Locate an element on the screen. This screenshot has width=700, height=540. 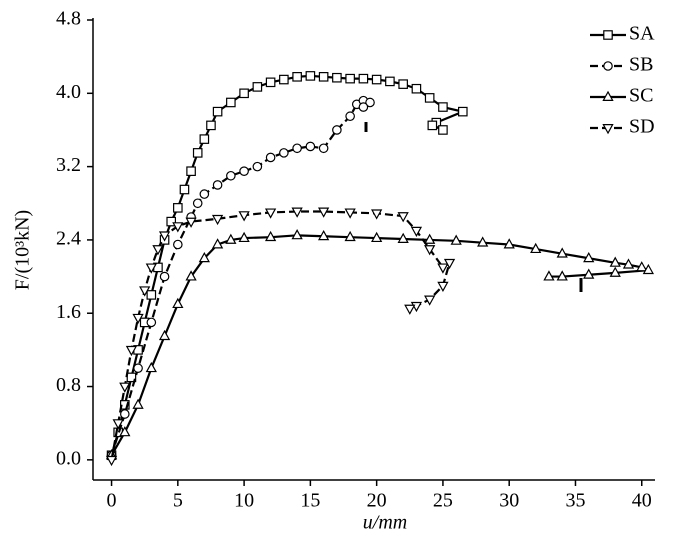
y-tick-label: 4.8 is located at coordinates (68, 19).